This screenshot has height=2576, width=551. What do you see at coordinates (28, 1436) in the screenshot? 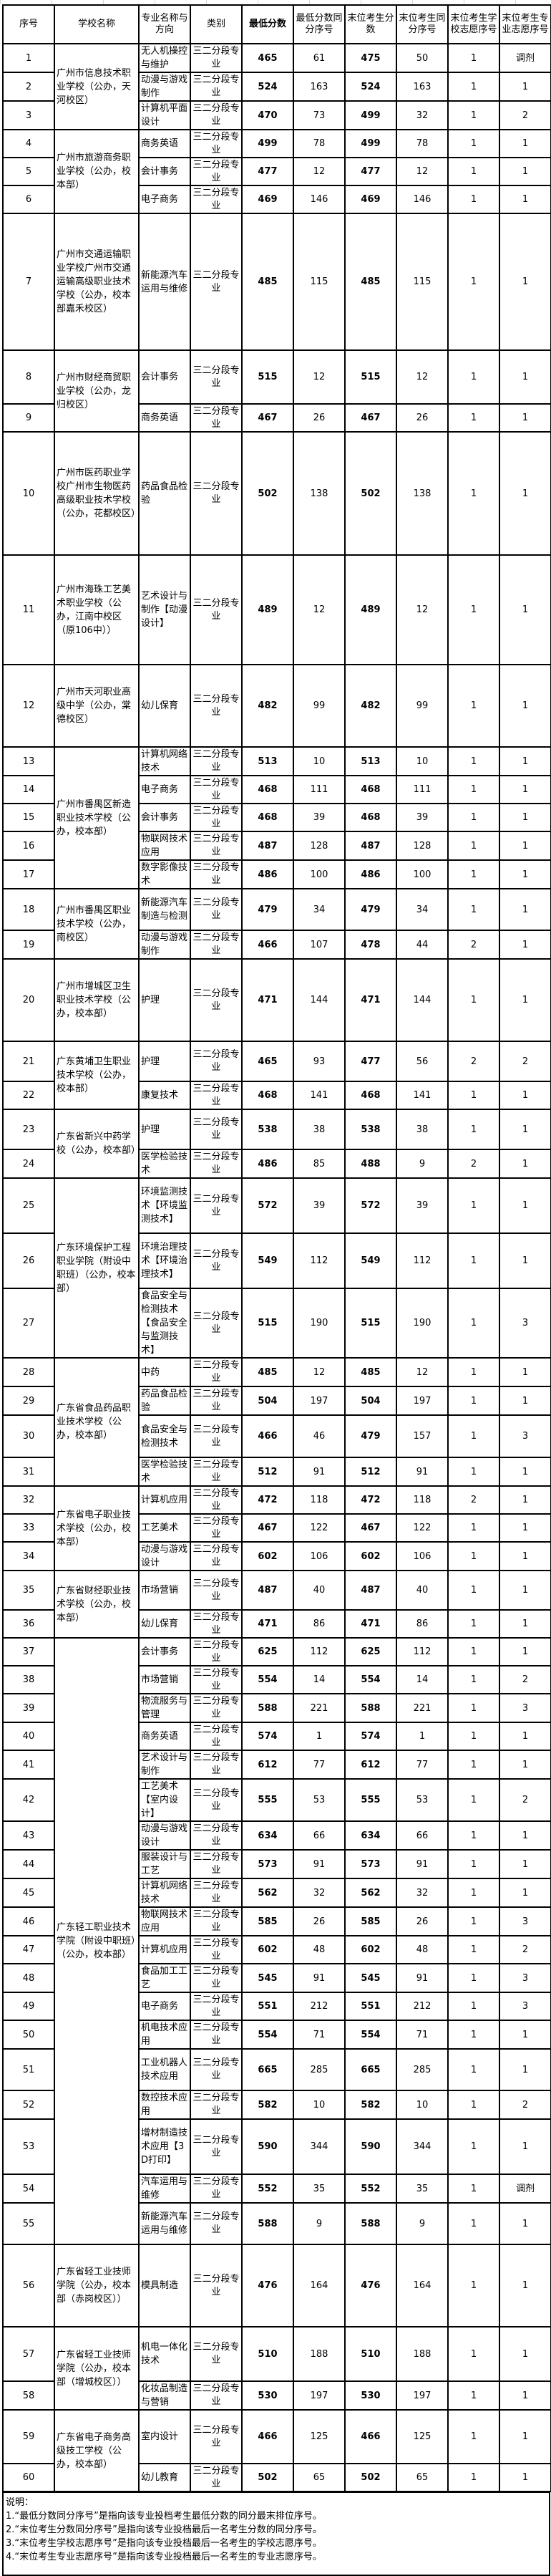
I see `row-number: 30` at bounding box center [28, 1436].